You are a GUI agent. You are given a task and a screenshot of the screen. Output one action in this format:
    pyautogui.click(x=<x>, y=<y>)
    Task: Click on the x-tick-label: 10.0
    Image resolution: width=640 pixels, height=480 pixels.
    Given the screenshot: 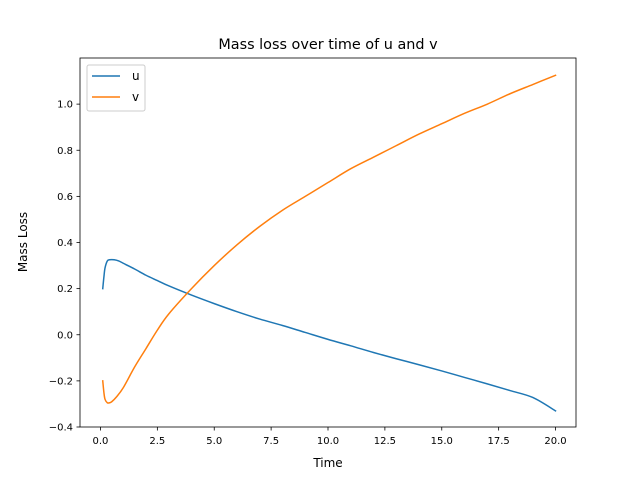 What is the action you would take?
    pyautogui.click(x=328, y=441)
    